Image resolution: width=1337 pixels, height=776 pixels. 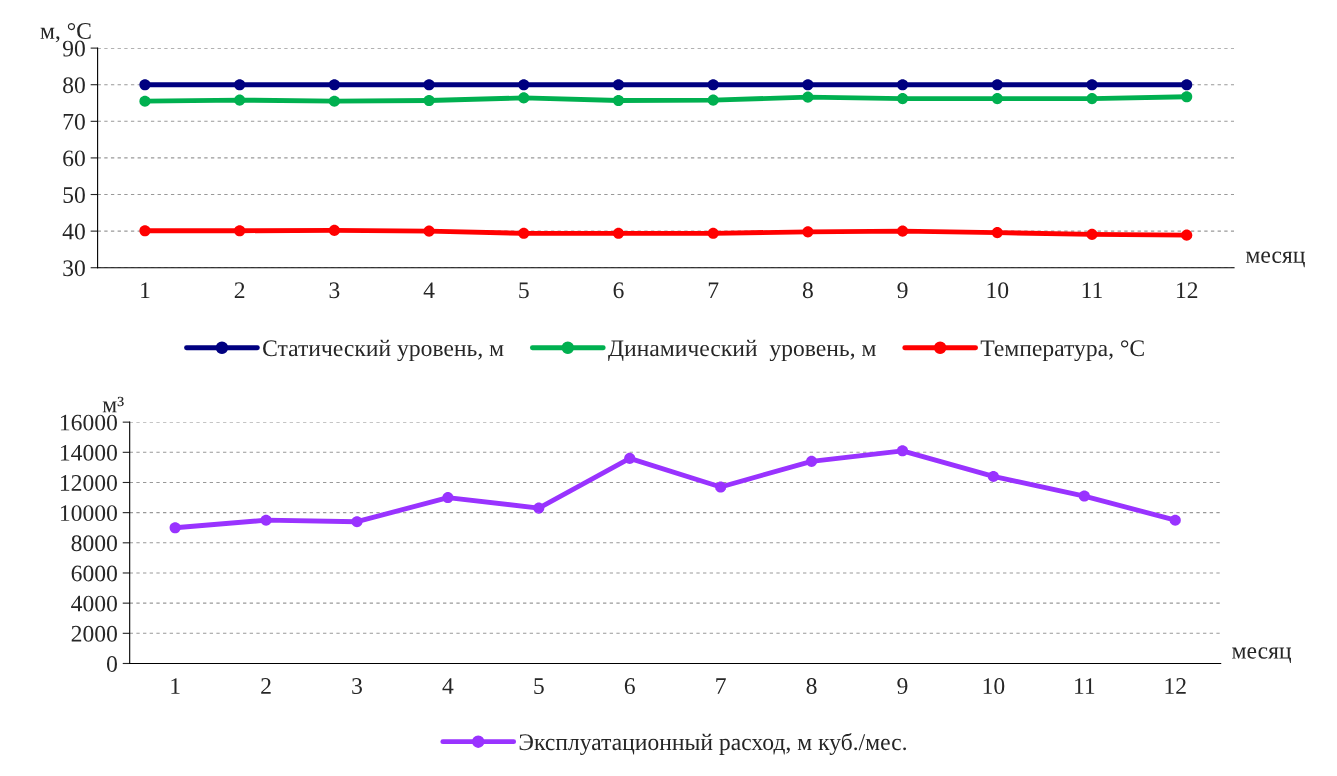 What do you see at coordinates (712, 744) in the screenshot?
I see `legend-label: Эксплуатационный расход, м куб./мес.` at bounding box center [712, 744].